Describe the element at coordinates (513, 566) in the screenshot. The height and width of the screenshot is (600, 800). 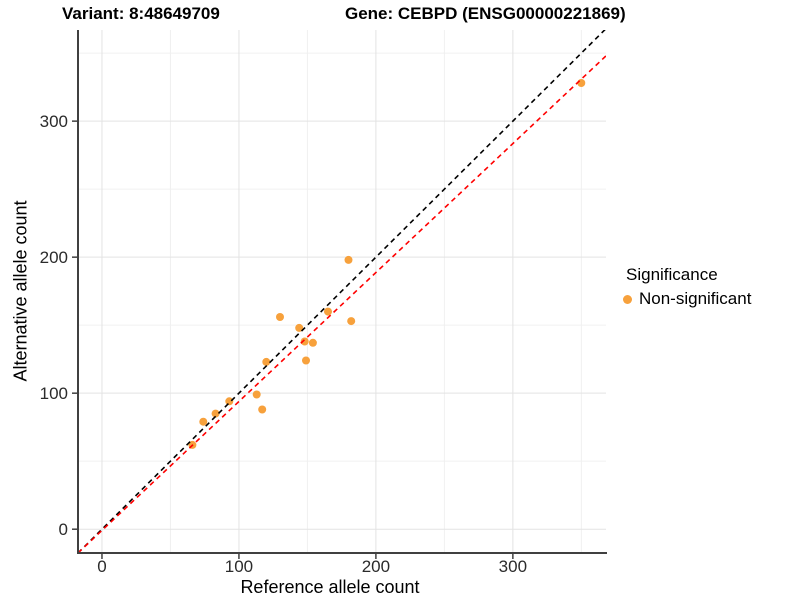
I see `x-tick-label: 300` at that location.